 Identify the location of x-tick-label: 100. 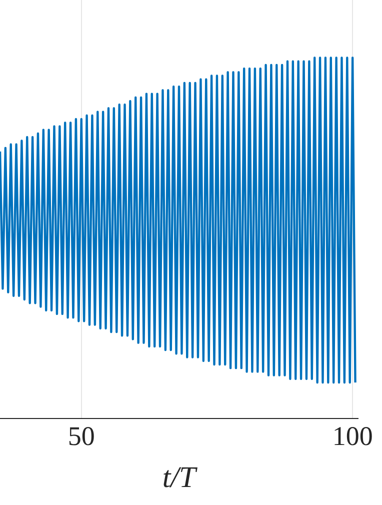
(352, 435).